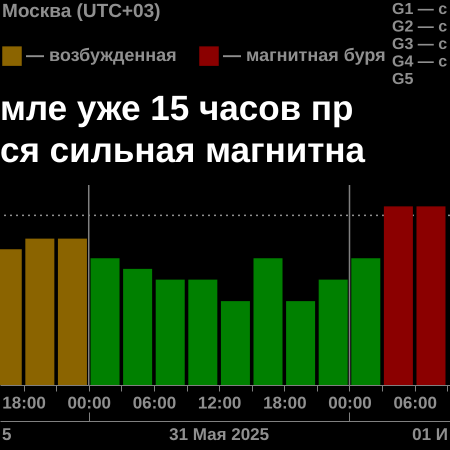 Image resolution: width=450 pixels, height=450 pixels. What do you see at coordinates (101, 55) in the screenshot?
I see `legend-label: — возбужденная` at bounding box center [101, 55].